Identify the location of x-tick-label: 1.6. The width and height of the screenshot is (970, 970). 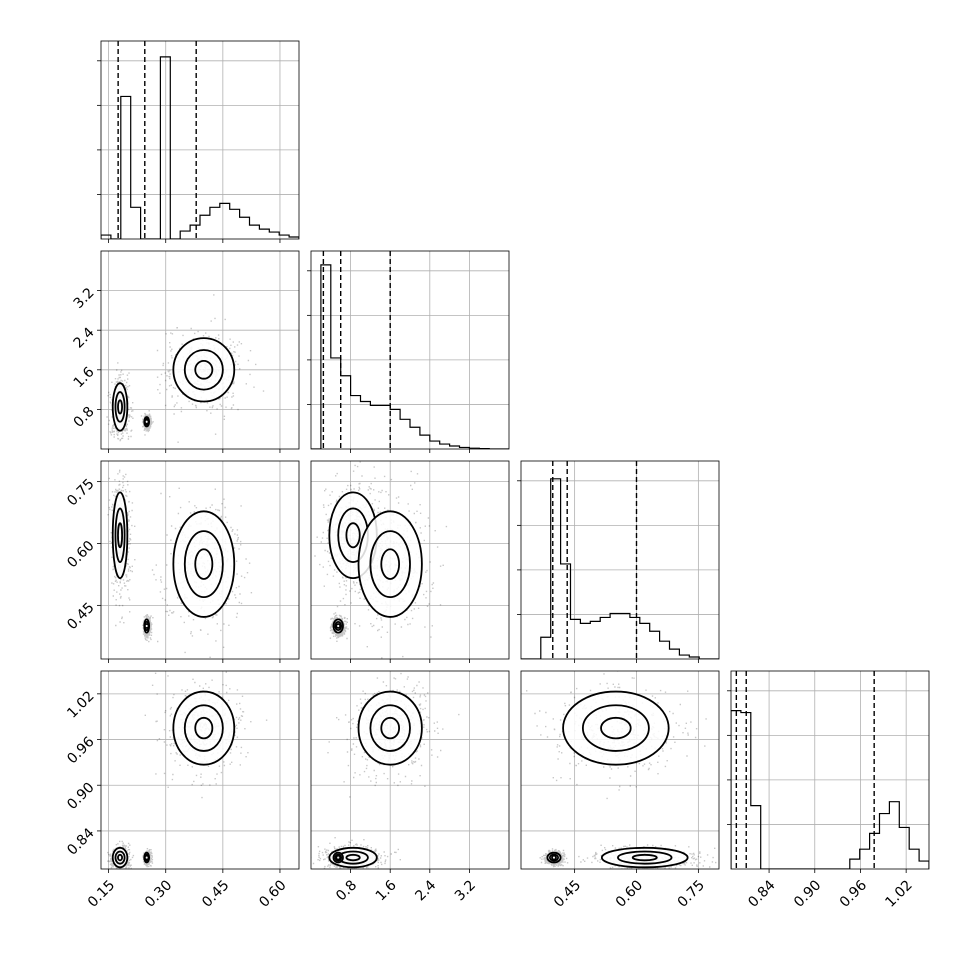
(386, 890).